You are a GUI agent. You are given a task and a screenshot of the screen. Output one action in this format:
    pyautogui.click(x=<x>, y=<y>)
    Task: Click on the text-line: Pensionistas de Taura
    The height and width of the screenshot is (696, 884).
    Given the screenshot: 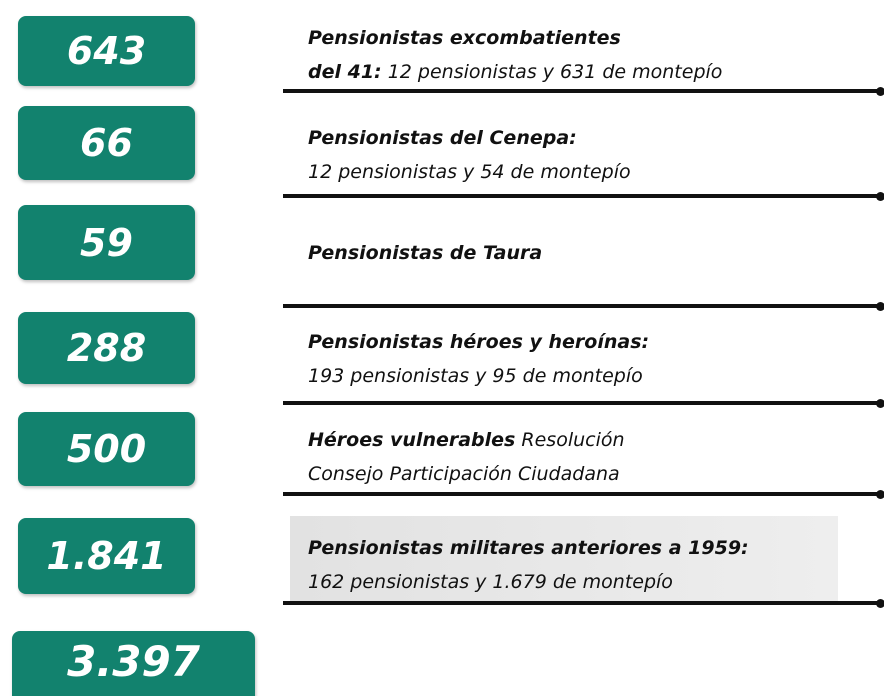 What is the action you would take?
    pyautogui.click(x=425, y=253)
    